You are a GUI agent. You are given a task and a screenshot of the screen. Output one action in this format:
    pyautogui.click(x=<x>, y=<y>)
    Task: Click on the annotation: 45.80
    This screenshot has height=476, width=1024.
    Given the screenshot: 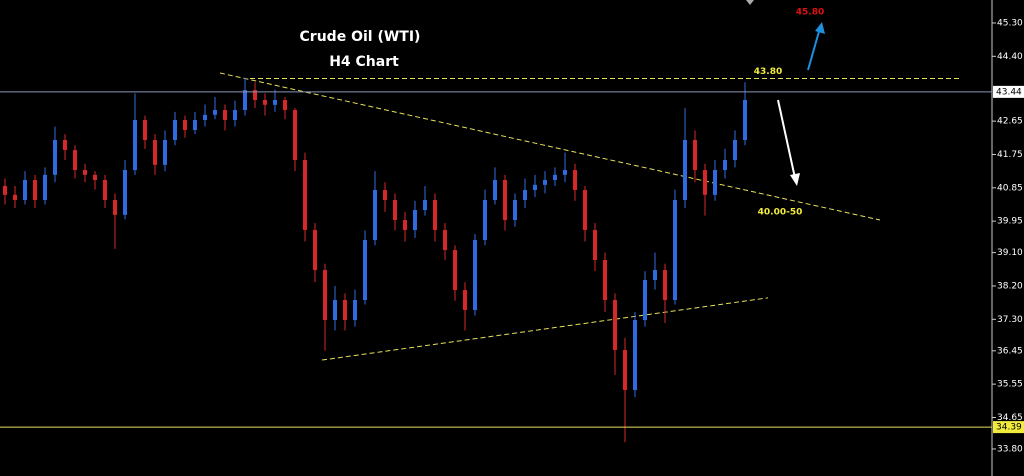 What is the action you would take?
    pyautogui.click(x=810, y=13)
    